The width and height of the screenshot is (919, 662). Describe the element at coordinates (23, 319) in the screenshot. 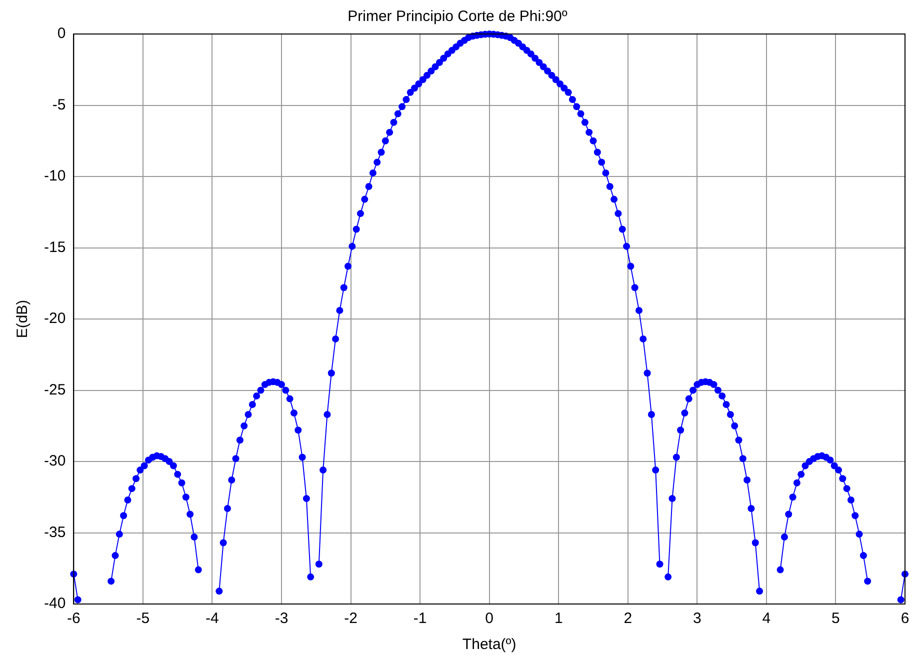

I see `y-axis-title: E(dB)` at that location.